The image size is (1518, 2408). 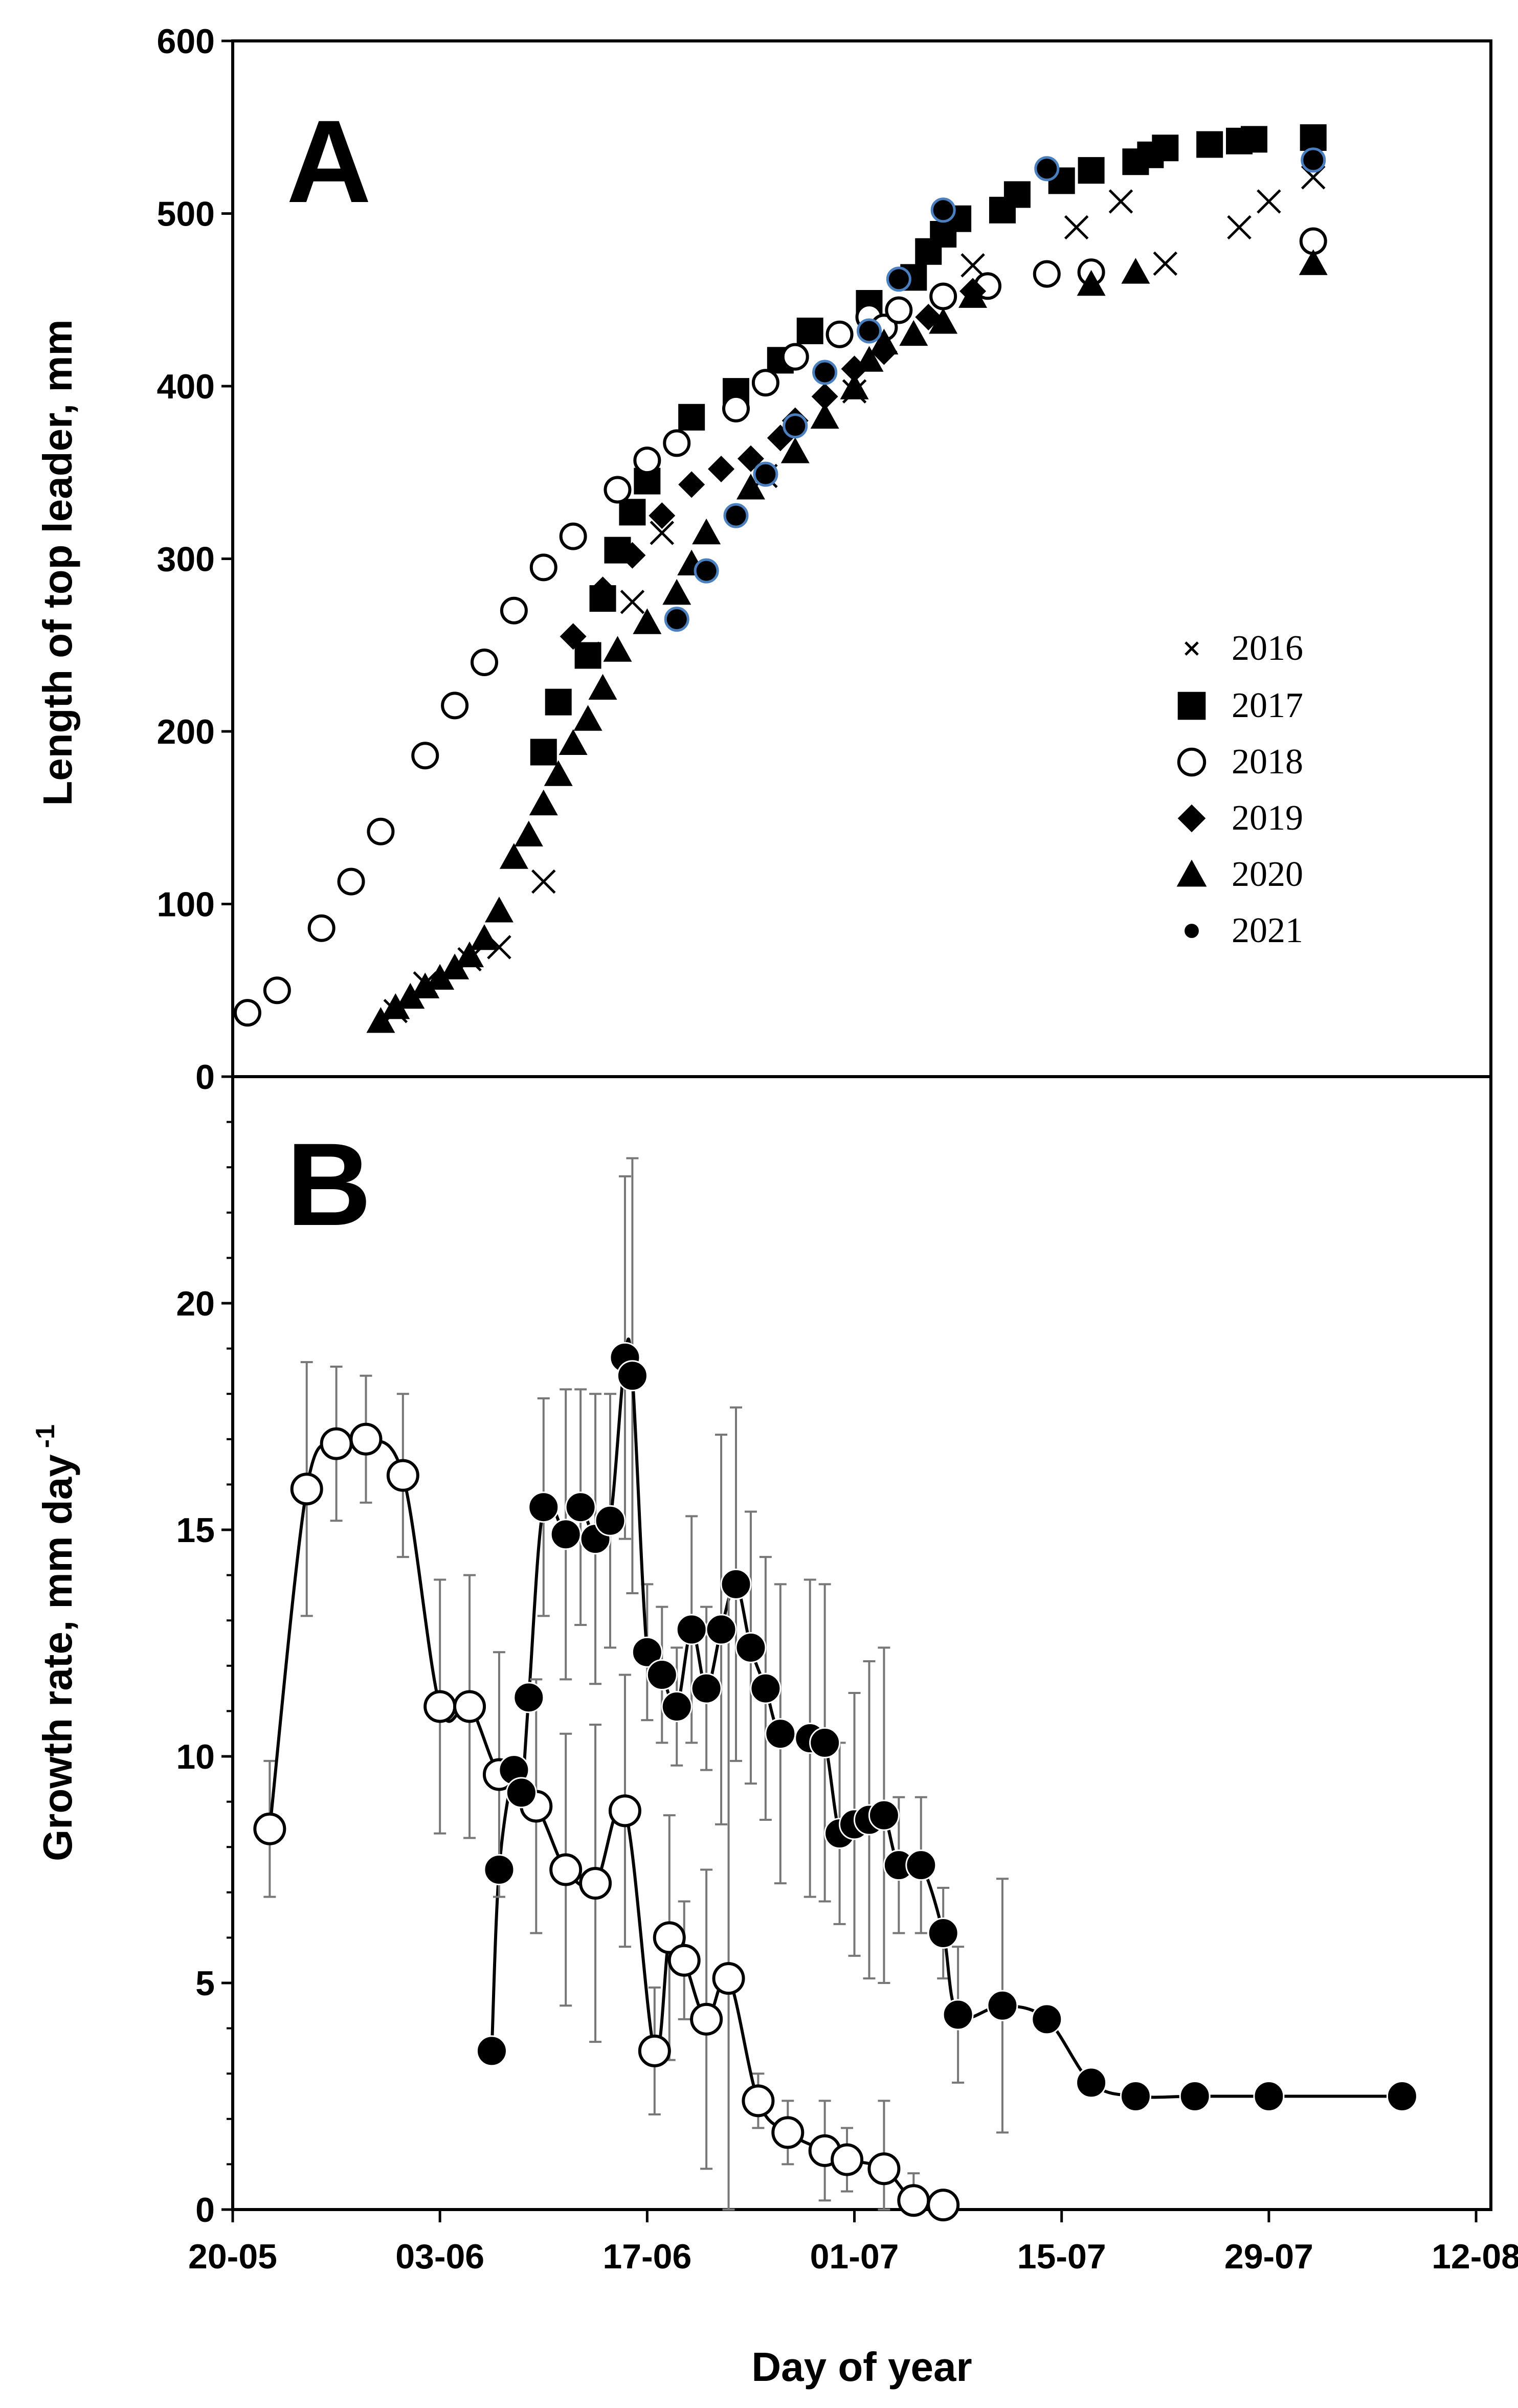 I want to click on legend-symbol-2018, so click(x=1192, y=762).